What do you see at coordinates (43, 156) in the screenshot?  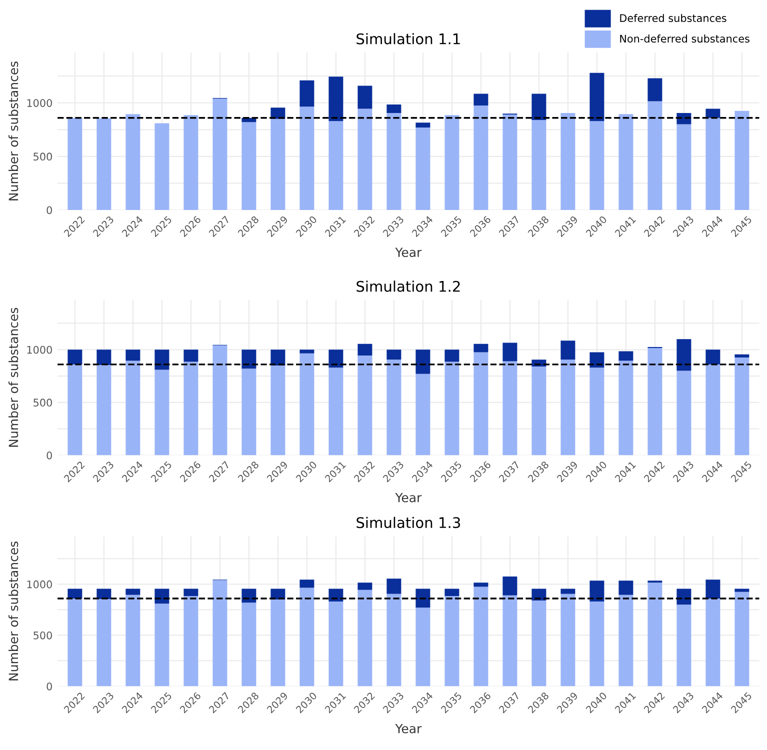 I see `y-tick-label: 500` at bounding box center [43, 156].